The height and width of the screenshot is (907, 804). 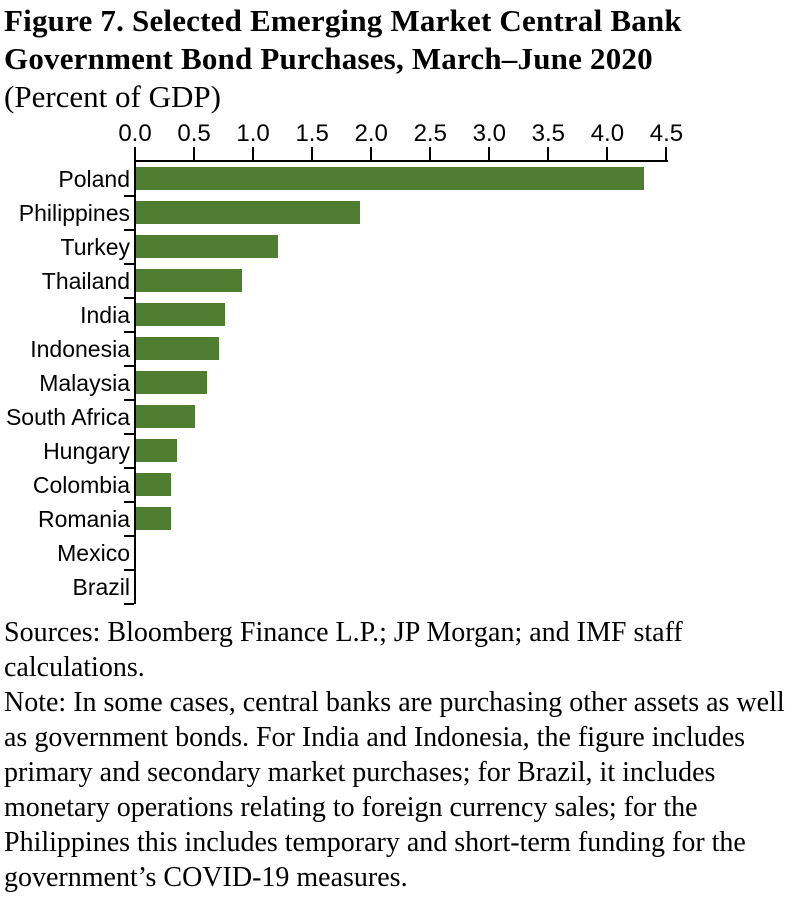 I want to click on category-label: Thailand, so click(x=85, y=281).